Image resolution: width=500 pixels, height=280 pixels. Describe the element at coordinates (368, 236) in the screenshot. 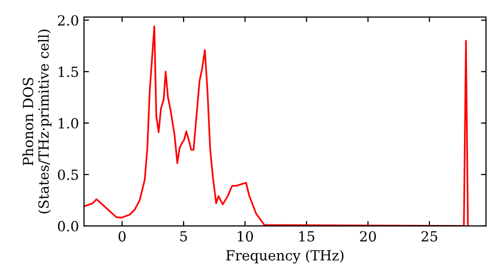

I see `x-tick-label: 20` at that location.